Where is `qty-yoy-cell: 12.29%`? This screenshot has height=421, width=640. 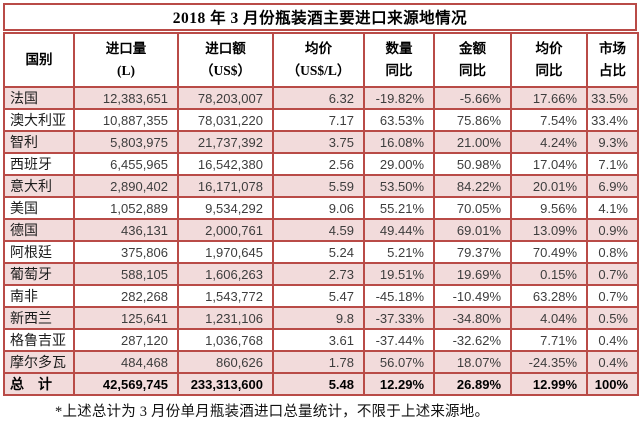
qty-yoy-cell: 12.29% is located at coordinates (399, 384).